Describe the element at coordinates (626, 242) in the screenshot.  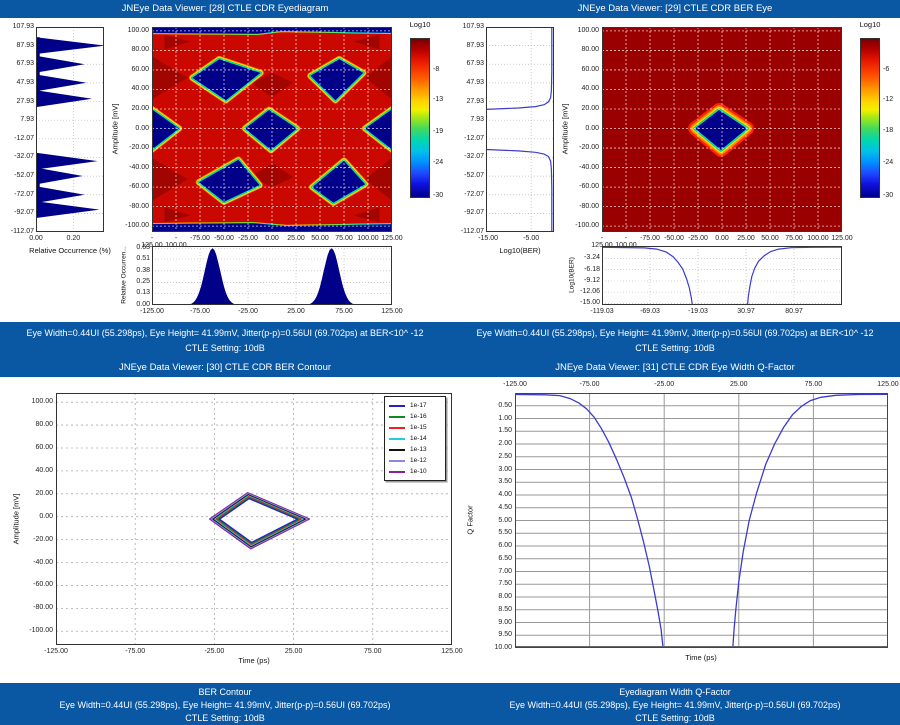
I see `tick-label: -100.00` at that location.